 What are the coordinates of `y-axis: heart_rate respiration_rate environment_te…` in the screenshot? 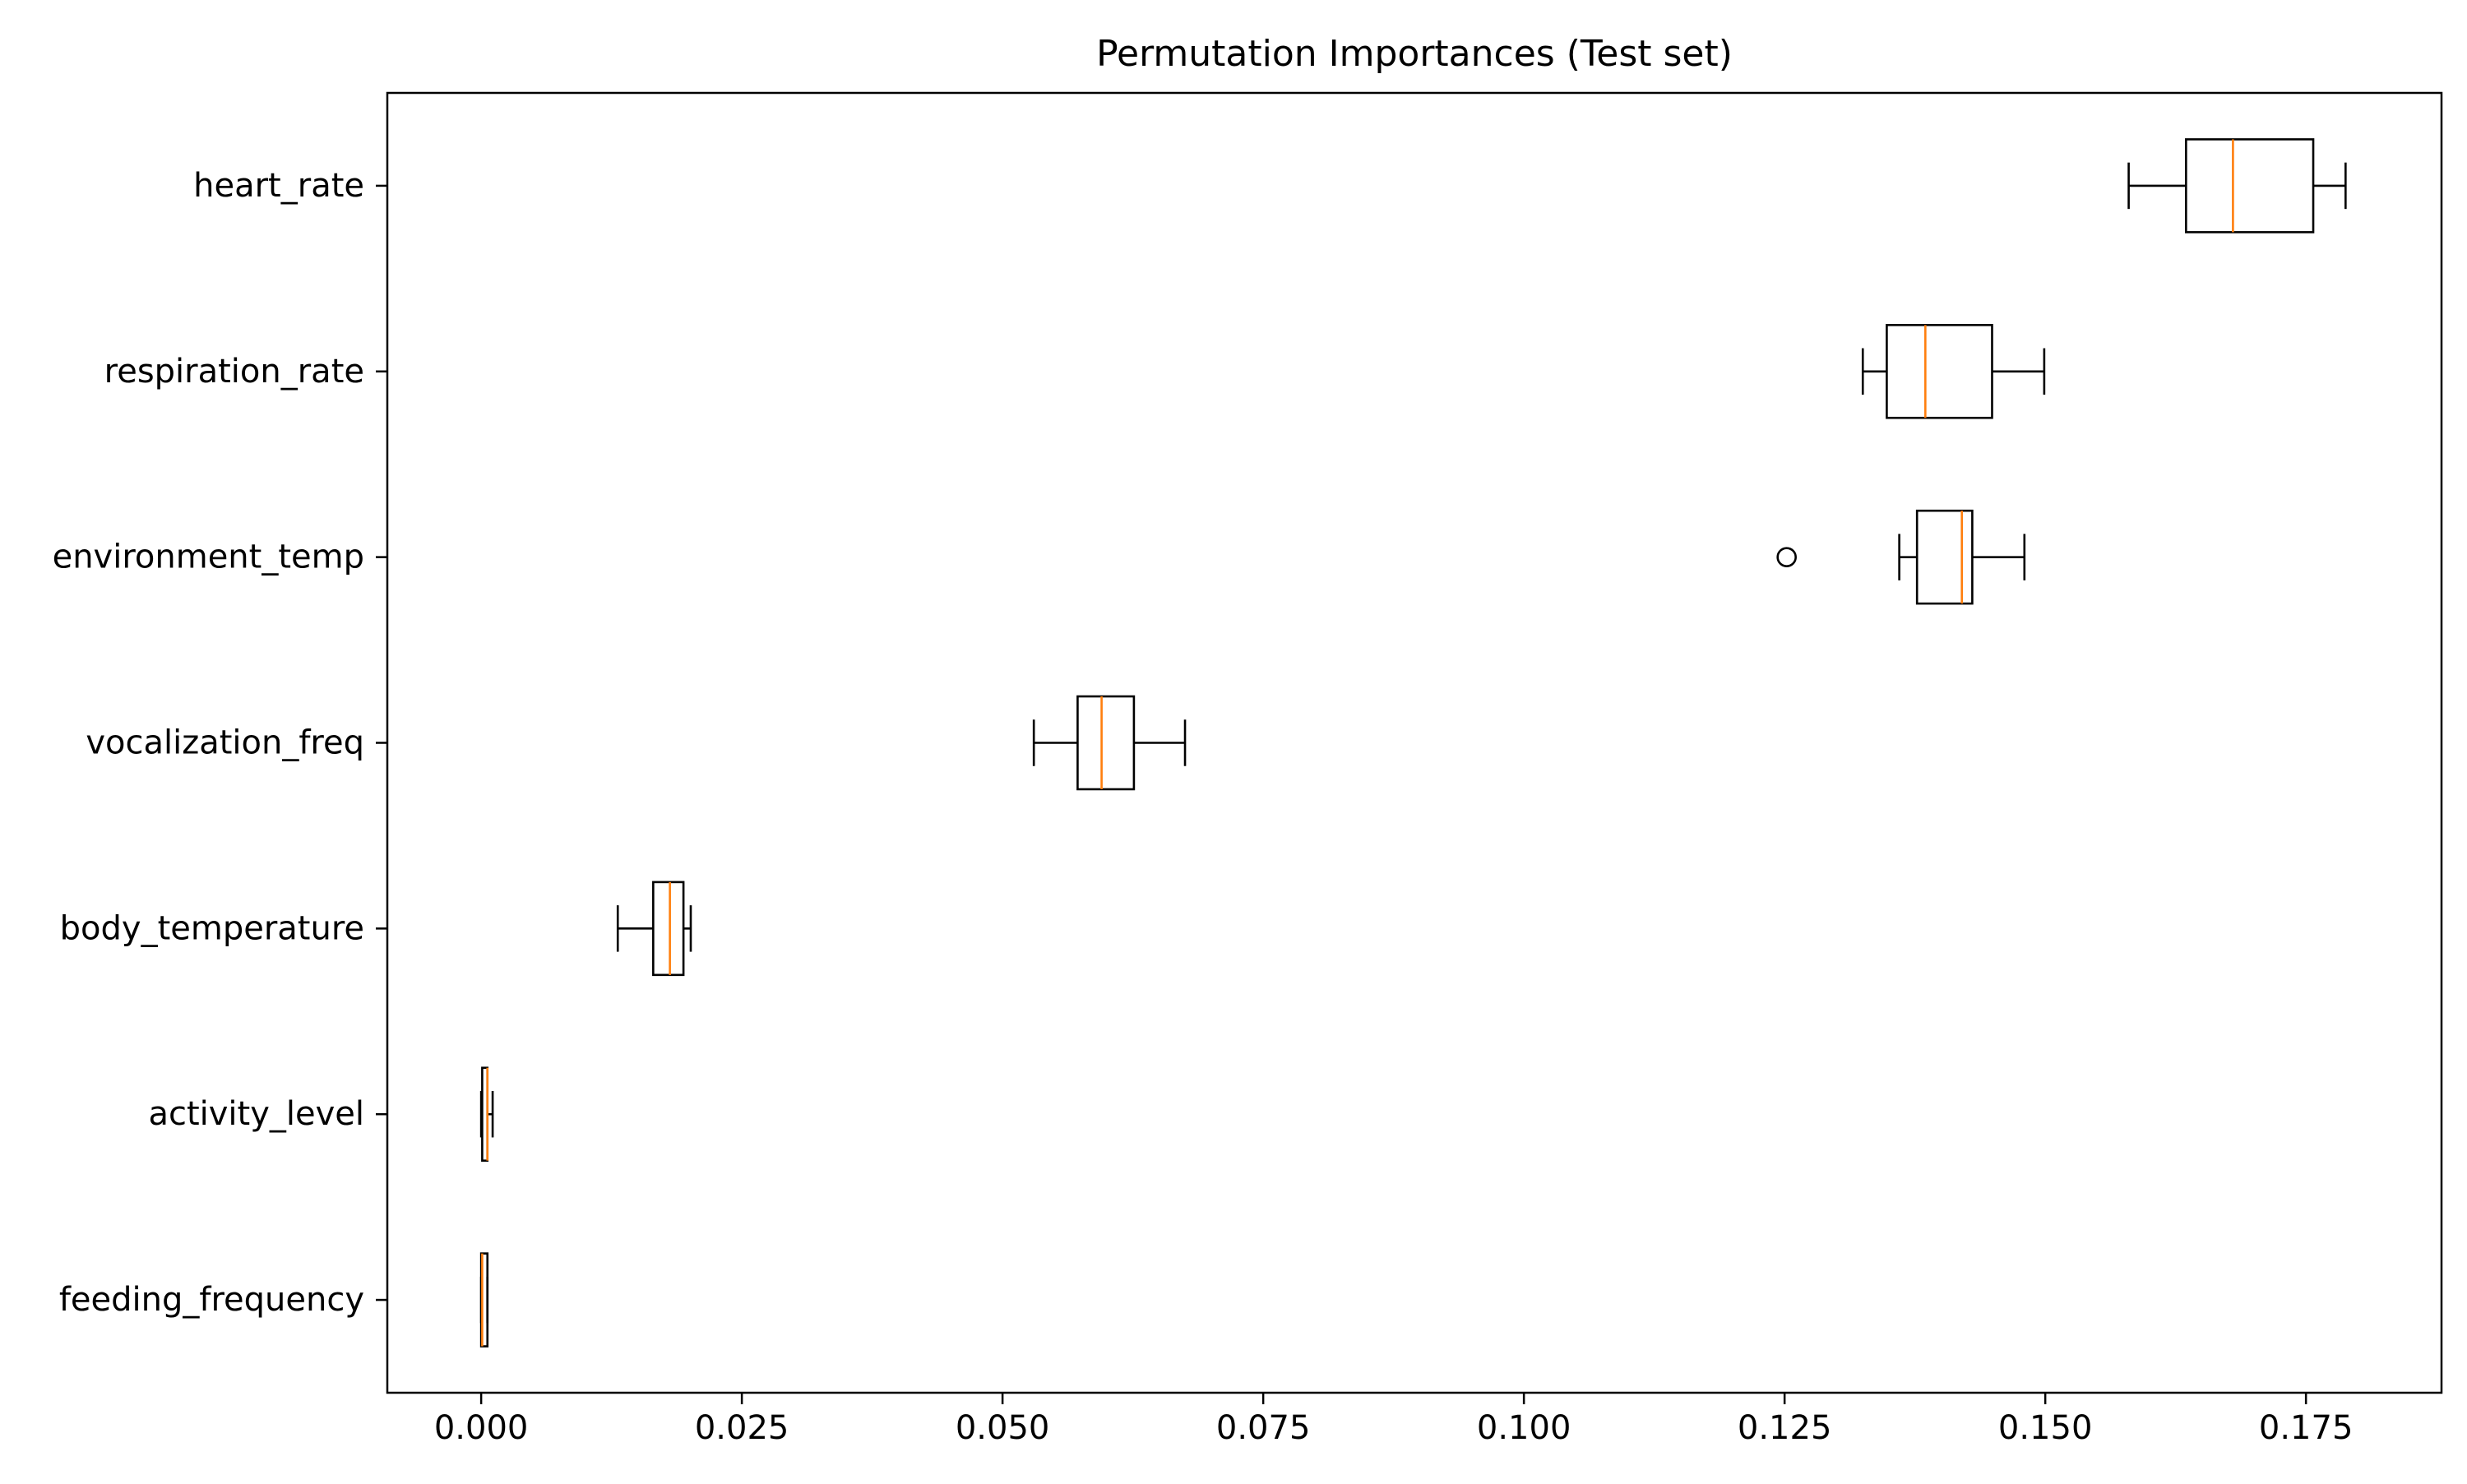 It's located at (220, 743).